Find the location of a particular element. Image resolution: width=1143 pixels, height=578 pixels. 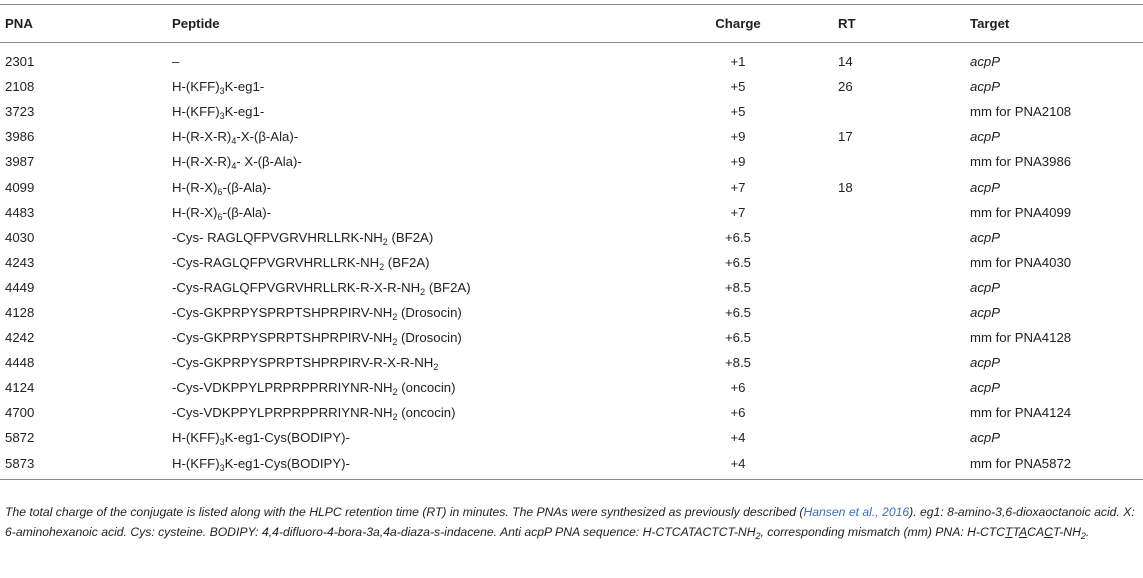

cell-pna: 4700 is located at coordinates (20, 413).